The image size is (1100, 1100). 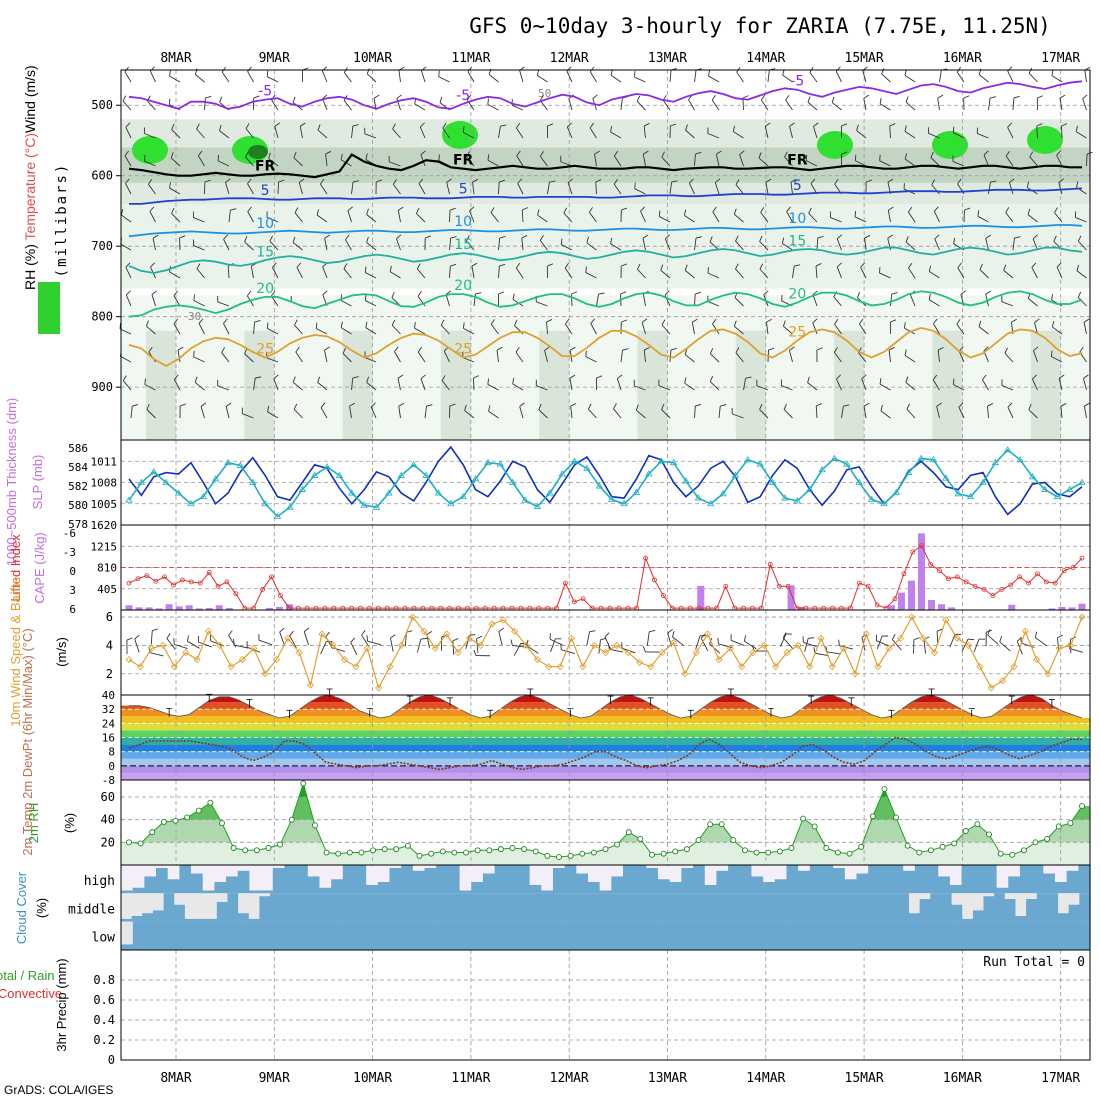 I want to click on day-label-top: 12MAR, so click(x=569, y=58).